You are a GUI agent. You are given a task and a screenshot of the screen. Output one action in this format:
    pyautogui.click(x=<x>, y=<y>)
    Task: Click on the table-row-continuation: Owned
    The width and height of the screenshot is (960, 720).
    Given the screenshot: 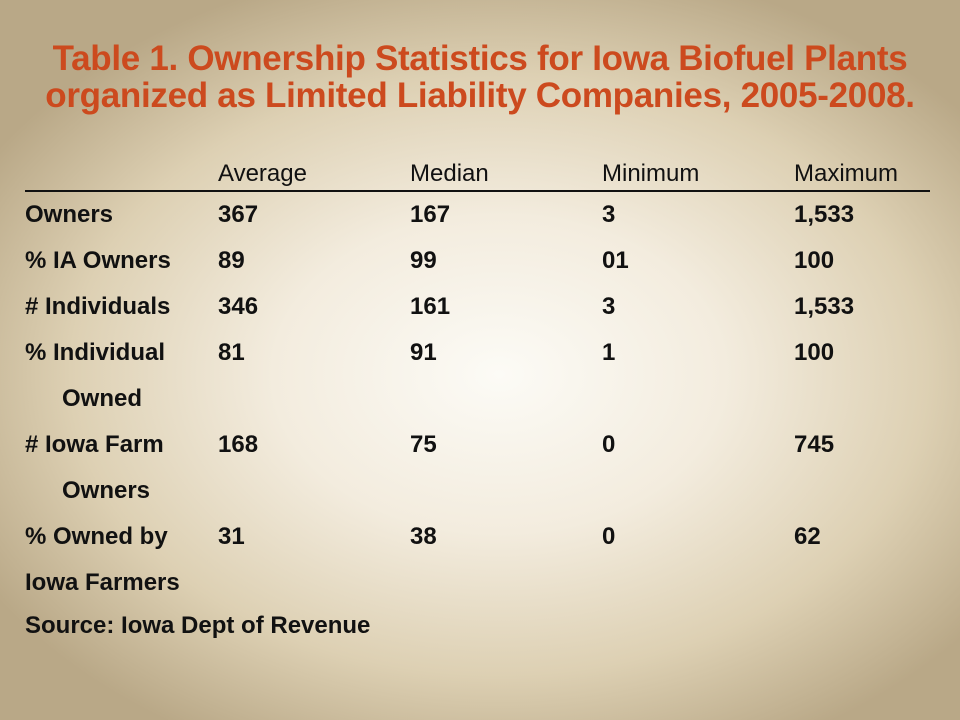 What is the action you would take?
    pyautogui.click(x=477, y=399)
    